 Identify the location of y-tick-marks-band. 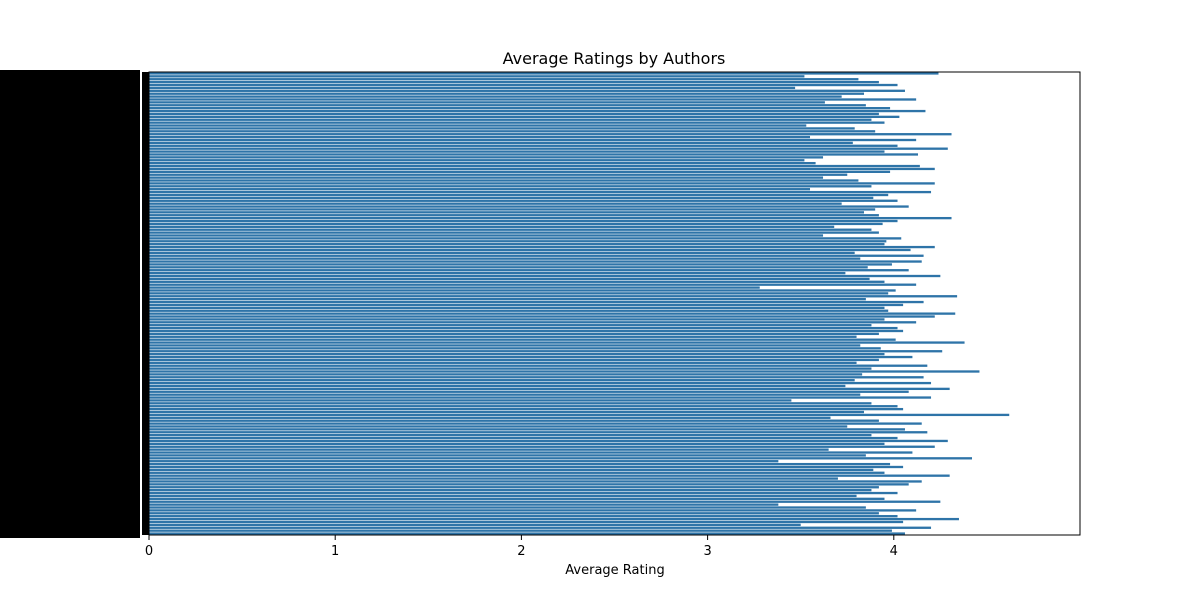
(145, 303).